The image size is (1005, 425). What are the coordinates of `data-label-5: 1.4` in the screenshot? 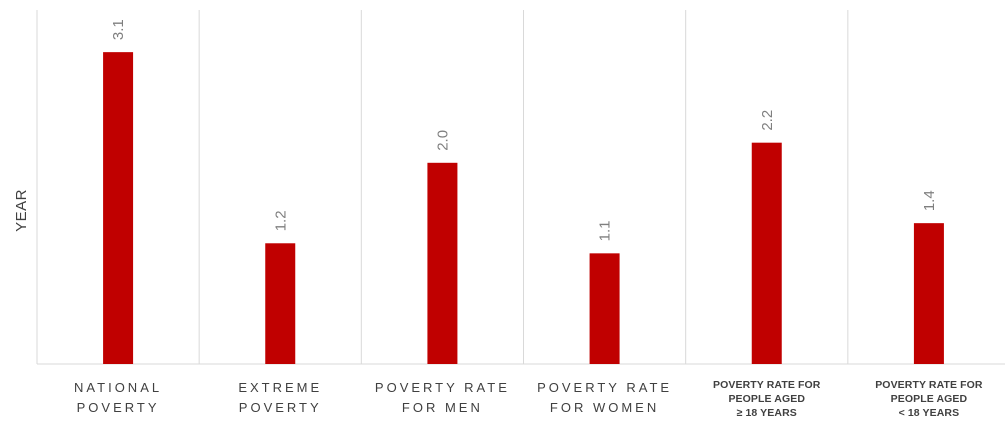 It's located at (929, 200).